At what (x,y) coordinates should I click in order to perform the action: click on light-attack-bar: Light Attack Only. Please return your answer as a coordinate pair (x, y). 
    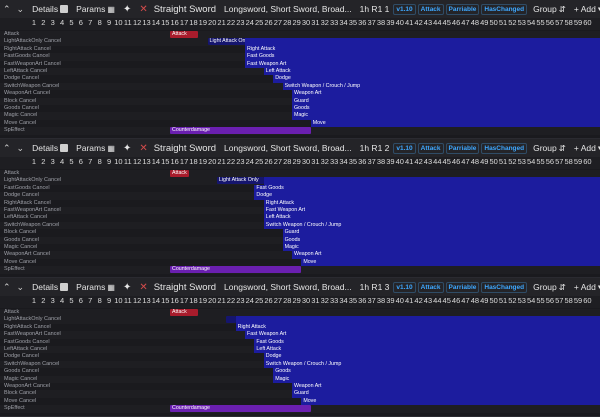
    Looking at the image, I should click on (240, 181).